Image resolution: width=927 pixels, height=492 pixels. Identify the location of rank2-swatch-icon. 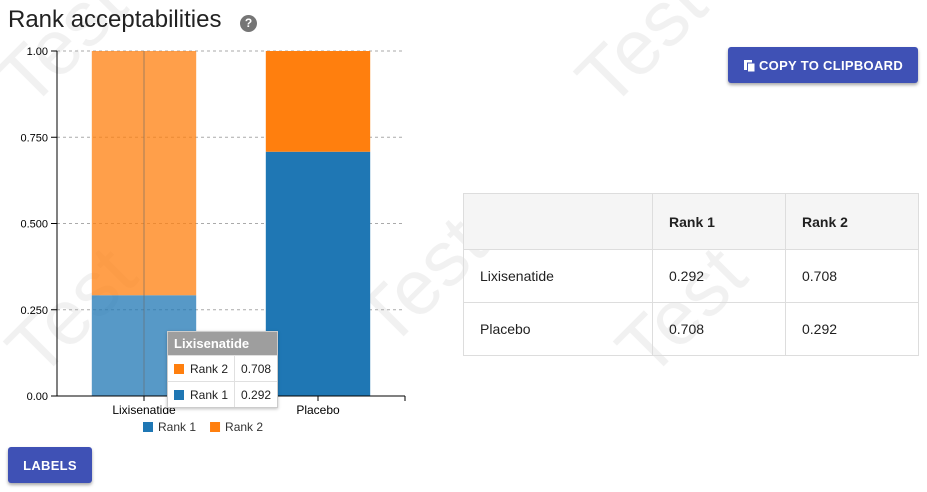
(179, 368).